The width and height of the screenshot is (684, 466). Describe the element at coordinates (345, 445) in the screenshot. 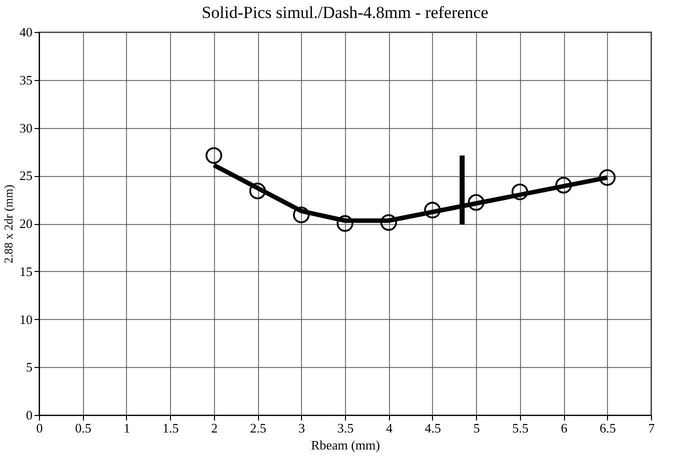

I see `x-axis-title: Rbeam (mm)` at that location.